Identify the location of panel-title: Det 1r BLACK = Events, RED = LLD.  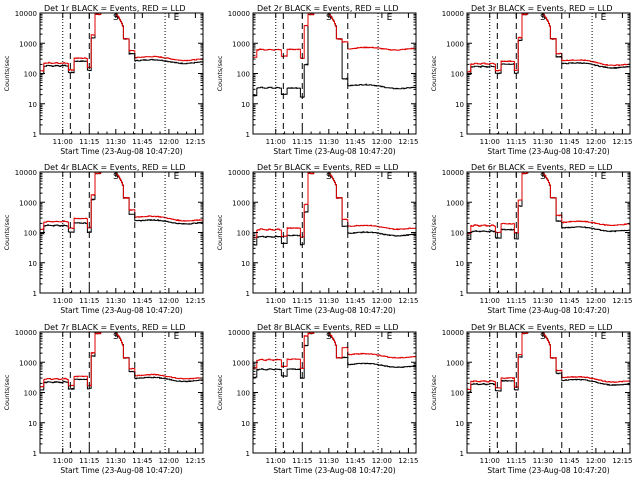
(115, 8).